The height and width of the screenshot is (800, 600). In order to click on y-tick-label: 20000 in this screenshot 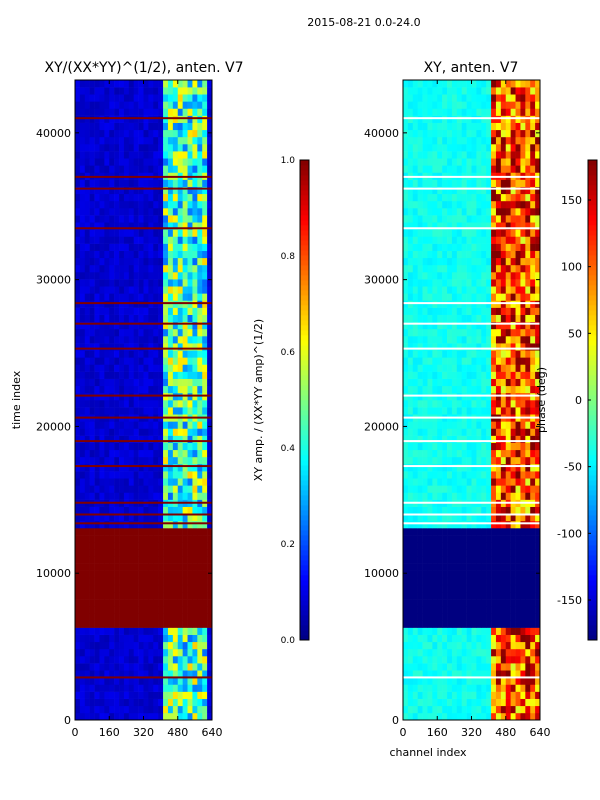, I will do `click(53, 426)`.